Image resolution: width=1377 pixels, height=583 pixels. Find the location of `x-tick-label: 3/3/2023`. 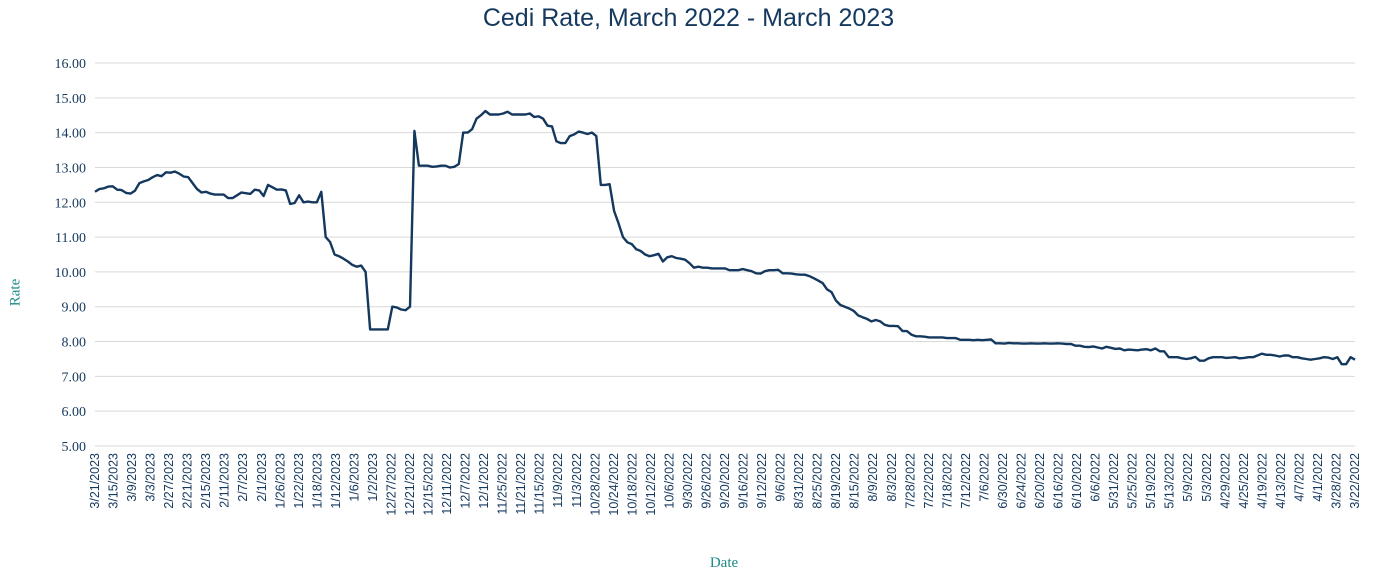

x-tick-label: 3/3/2023 is located at coordinates (151, 477).